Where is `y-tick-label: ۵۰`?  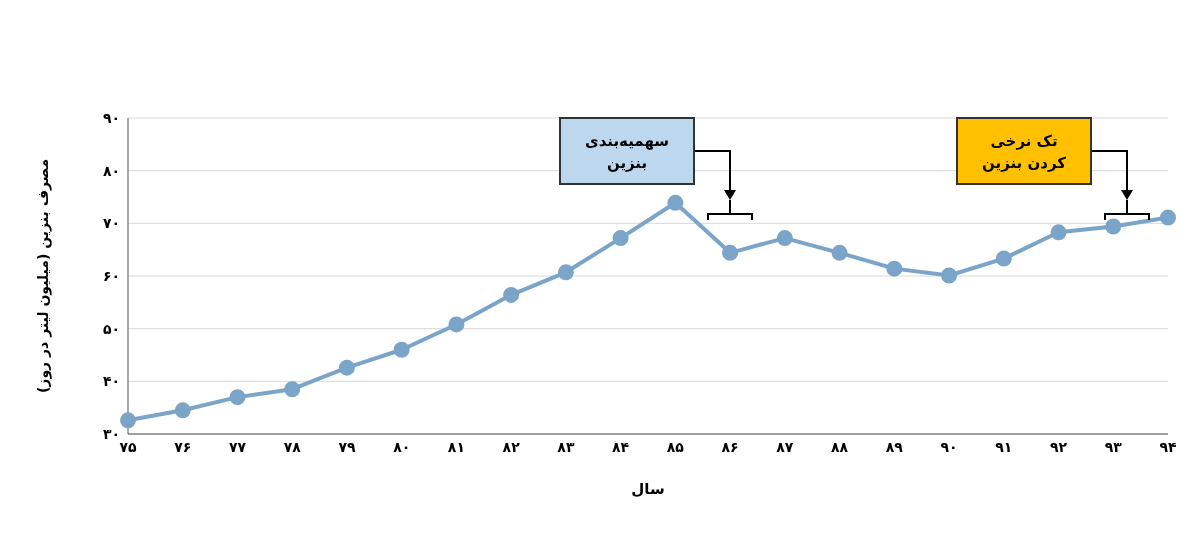
y-tick-label: ۵۰ is located at coordinates (111, 328).